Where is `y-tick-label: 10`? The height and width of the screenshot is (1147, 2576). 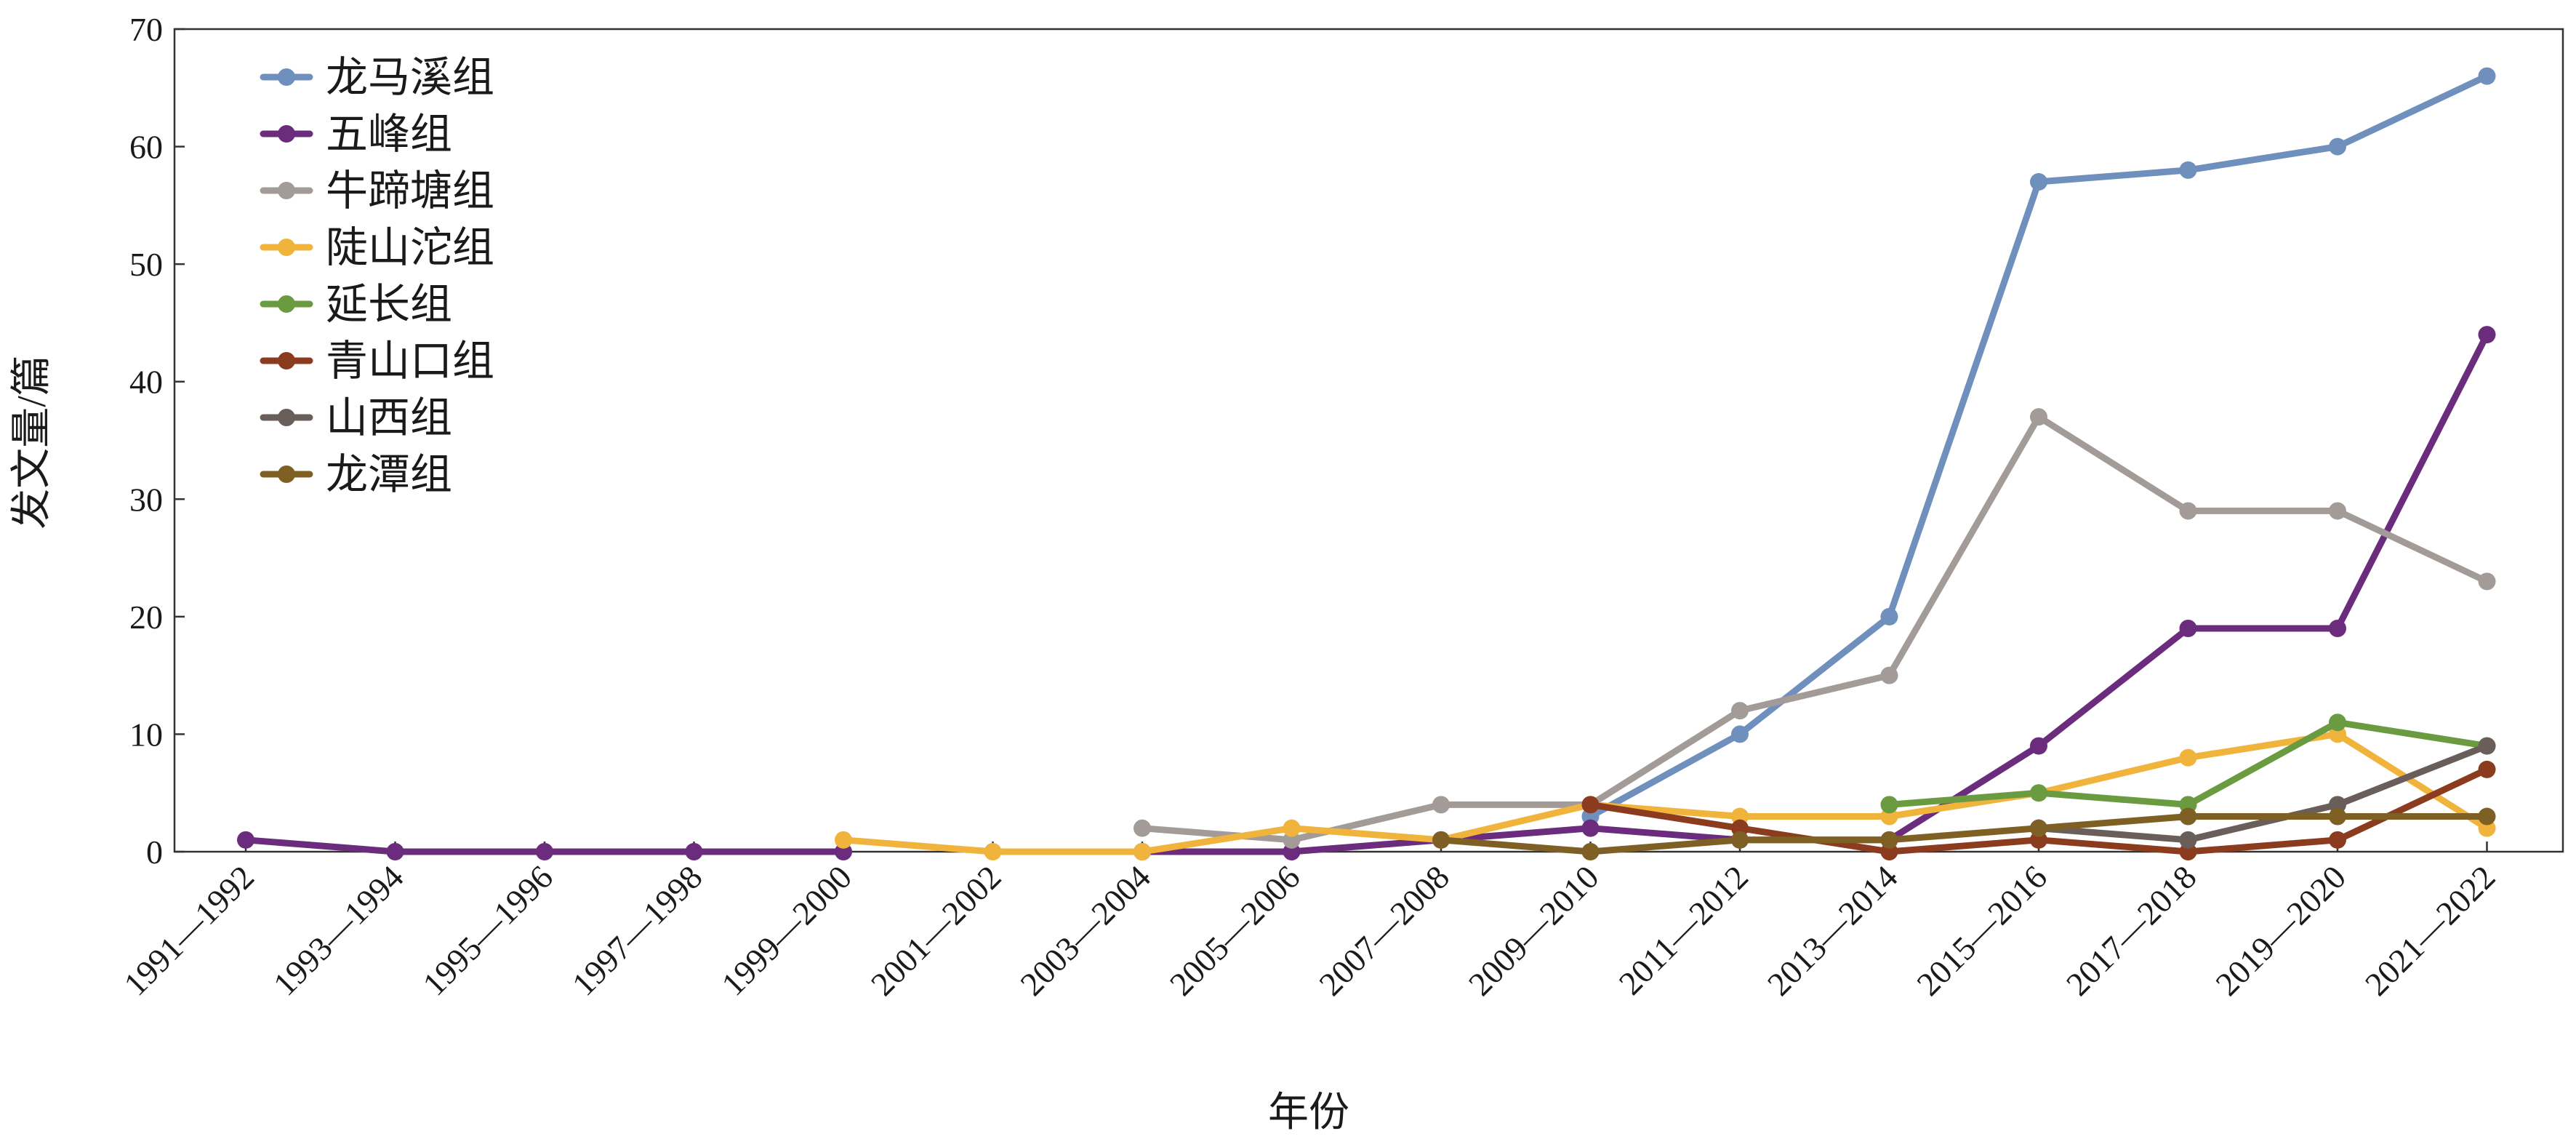 y-tick-label: 10 is located at coordinates (146, 734).